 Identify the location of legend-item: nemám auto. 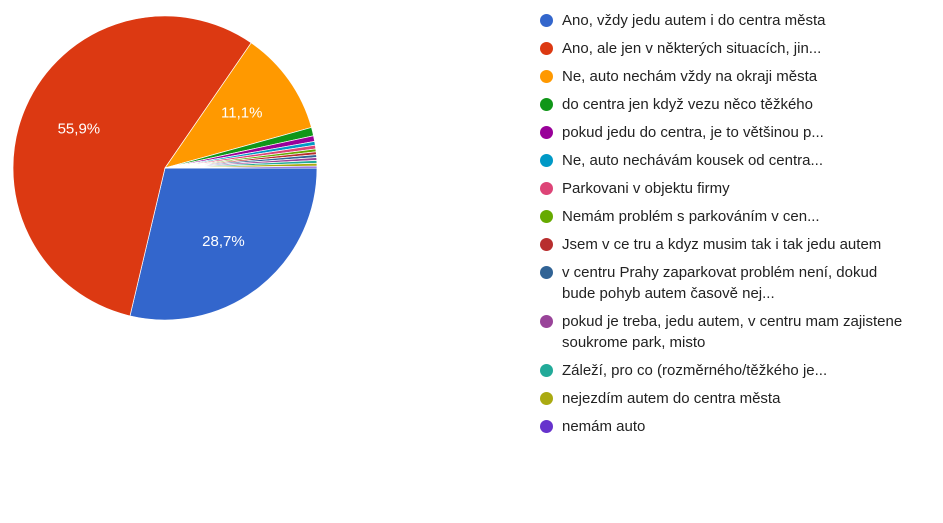
(740, 426).